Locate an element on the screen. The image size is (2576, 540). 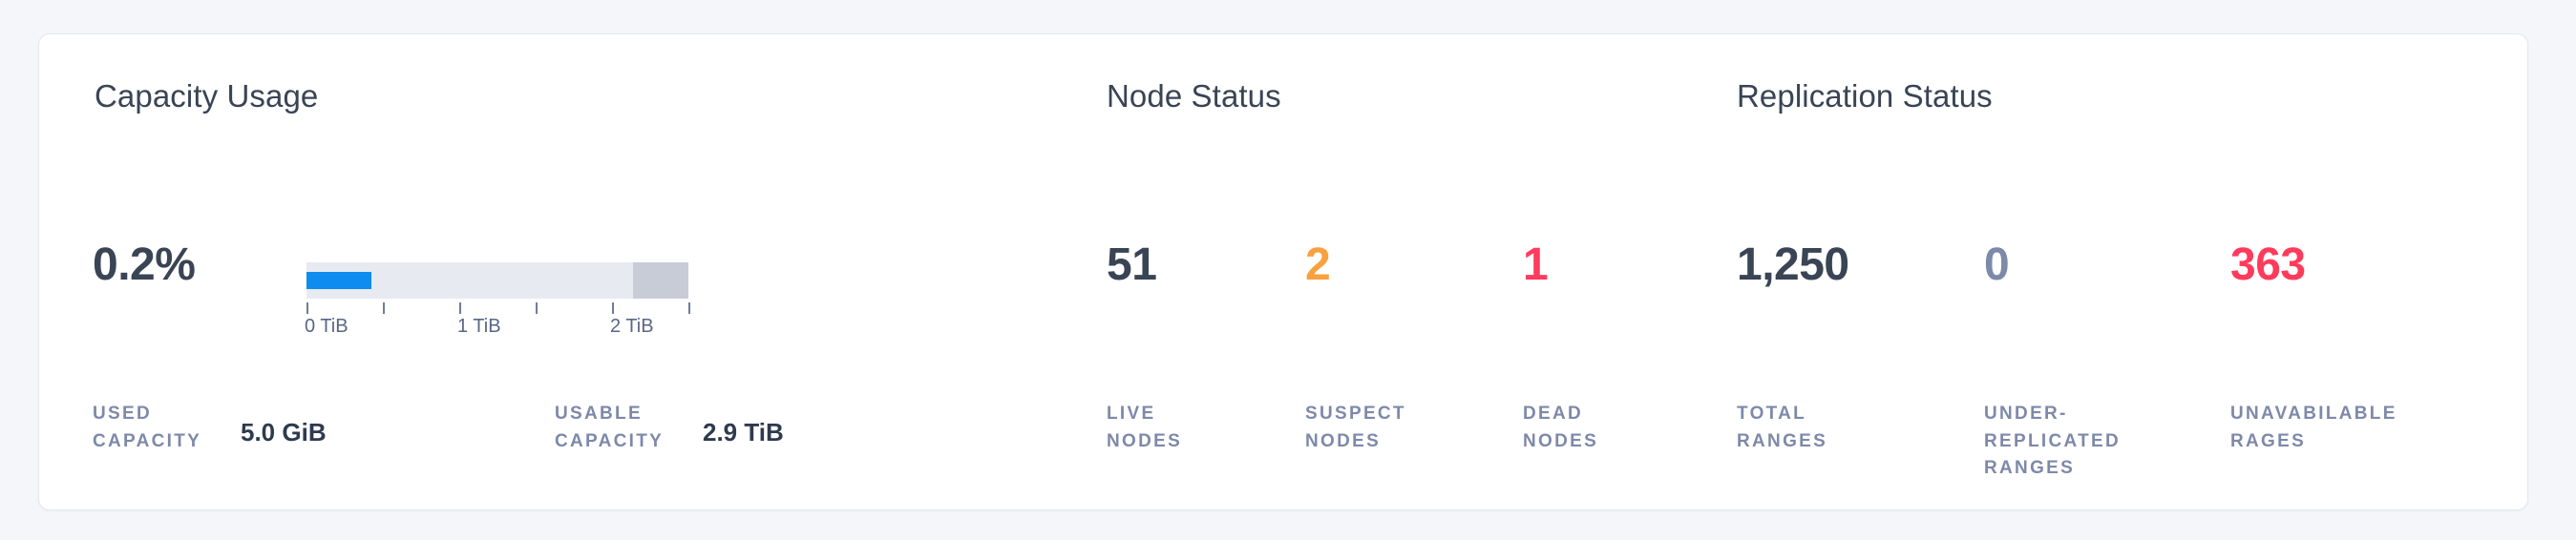
live-nodes-value: 51 is located at coordinates (1132, 264).